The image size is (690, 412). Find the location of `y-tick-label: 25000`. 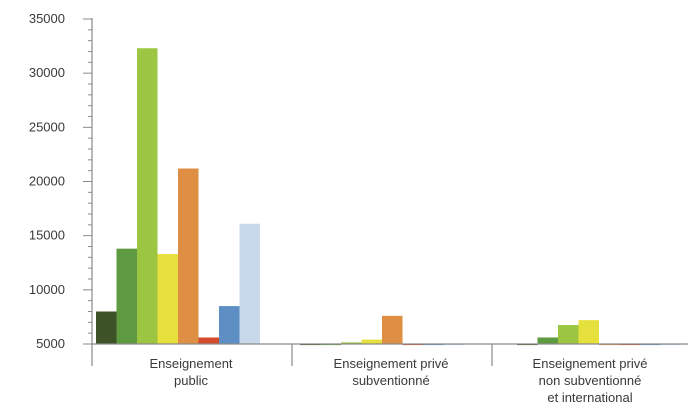

y-tick-label: 25000 is located at coordinates (47, 126).